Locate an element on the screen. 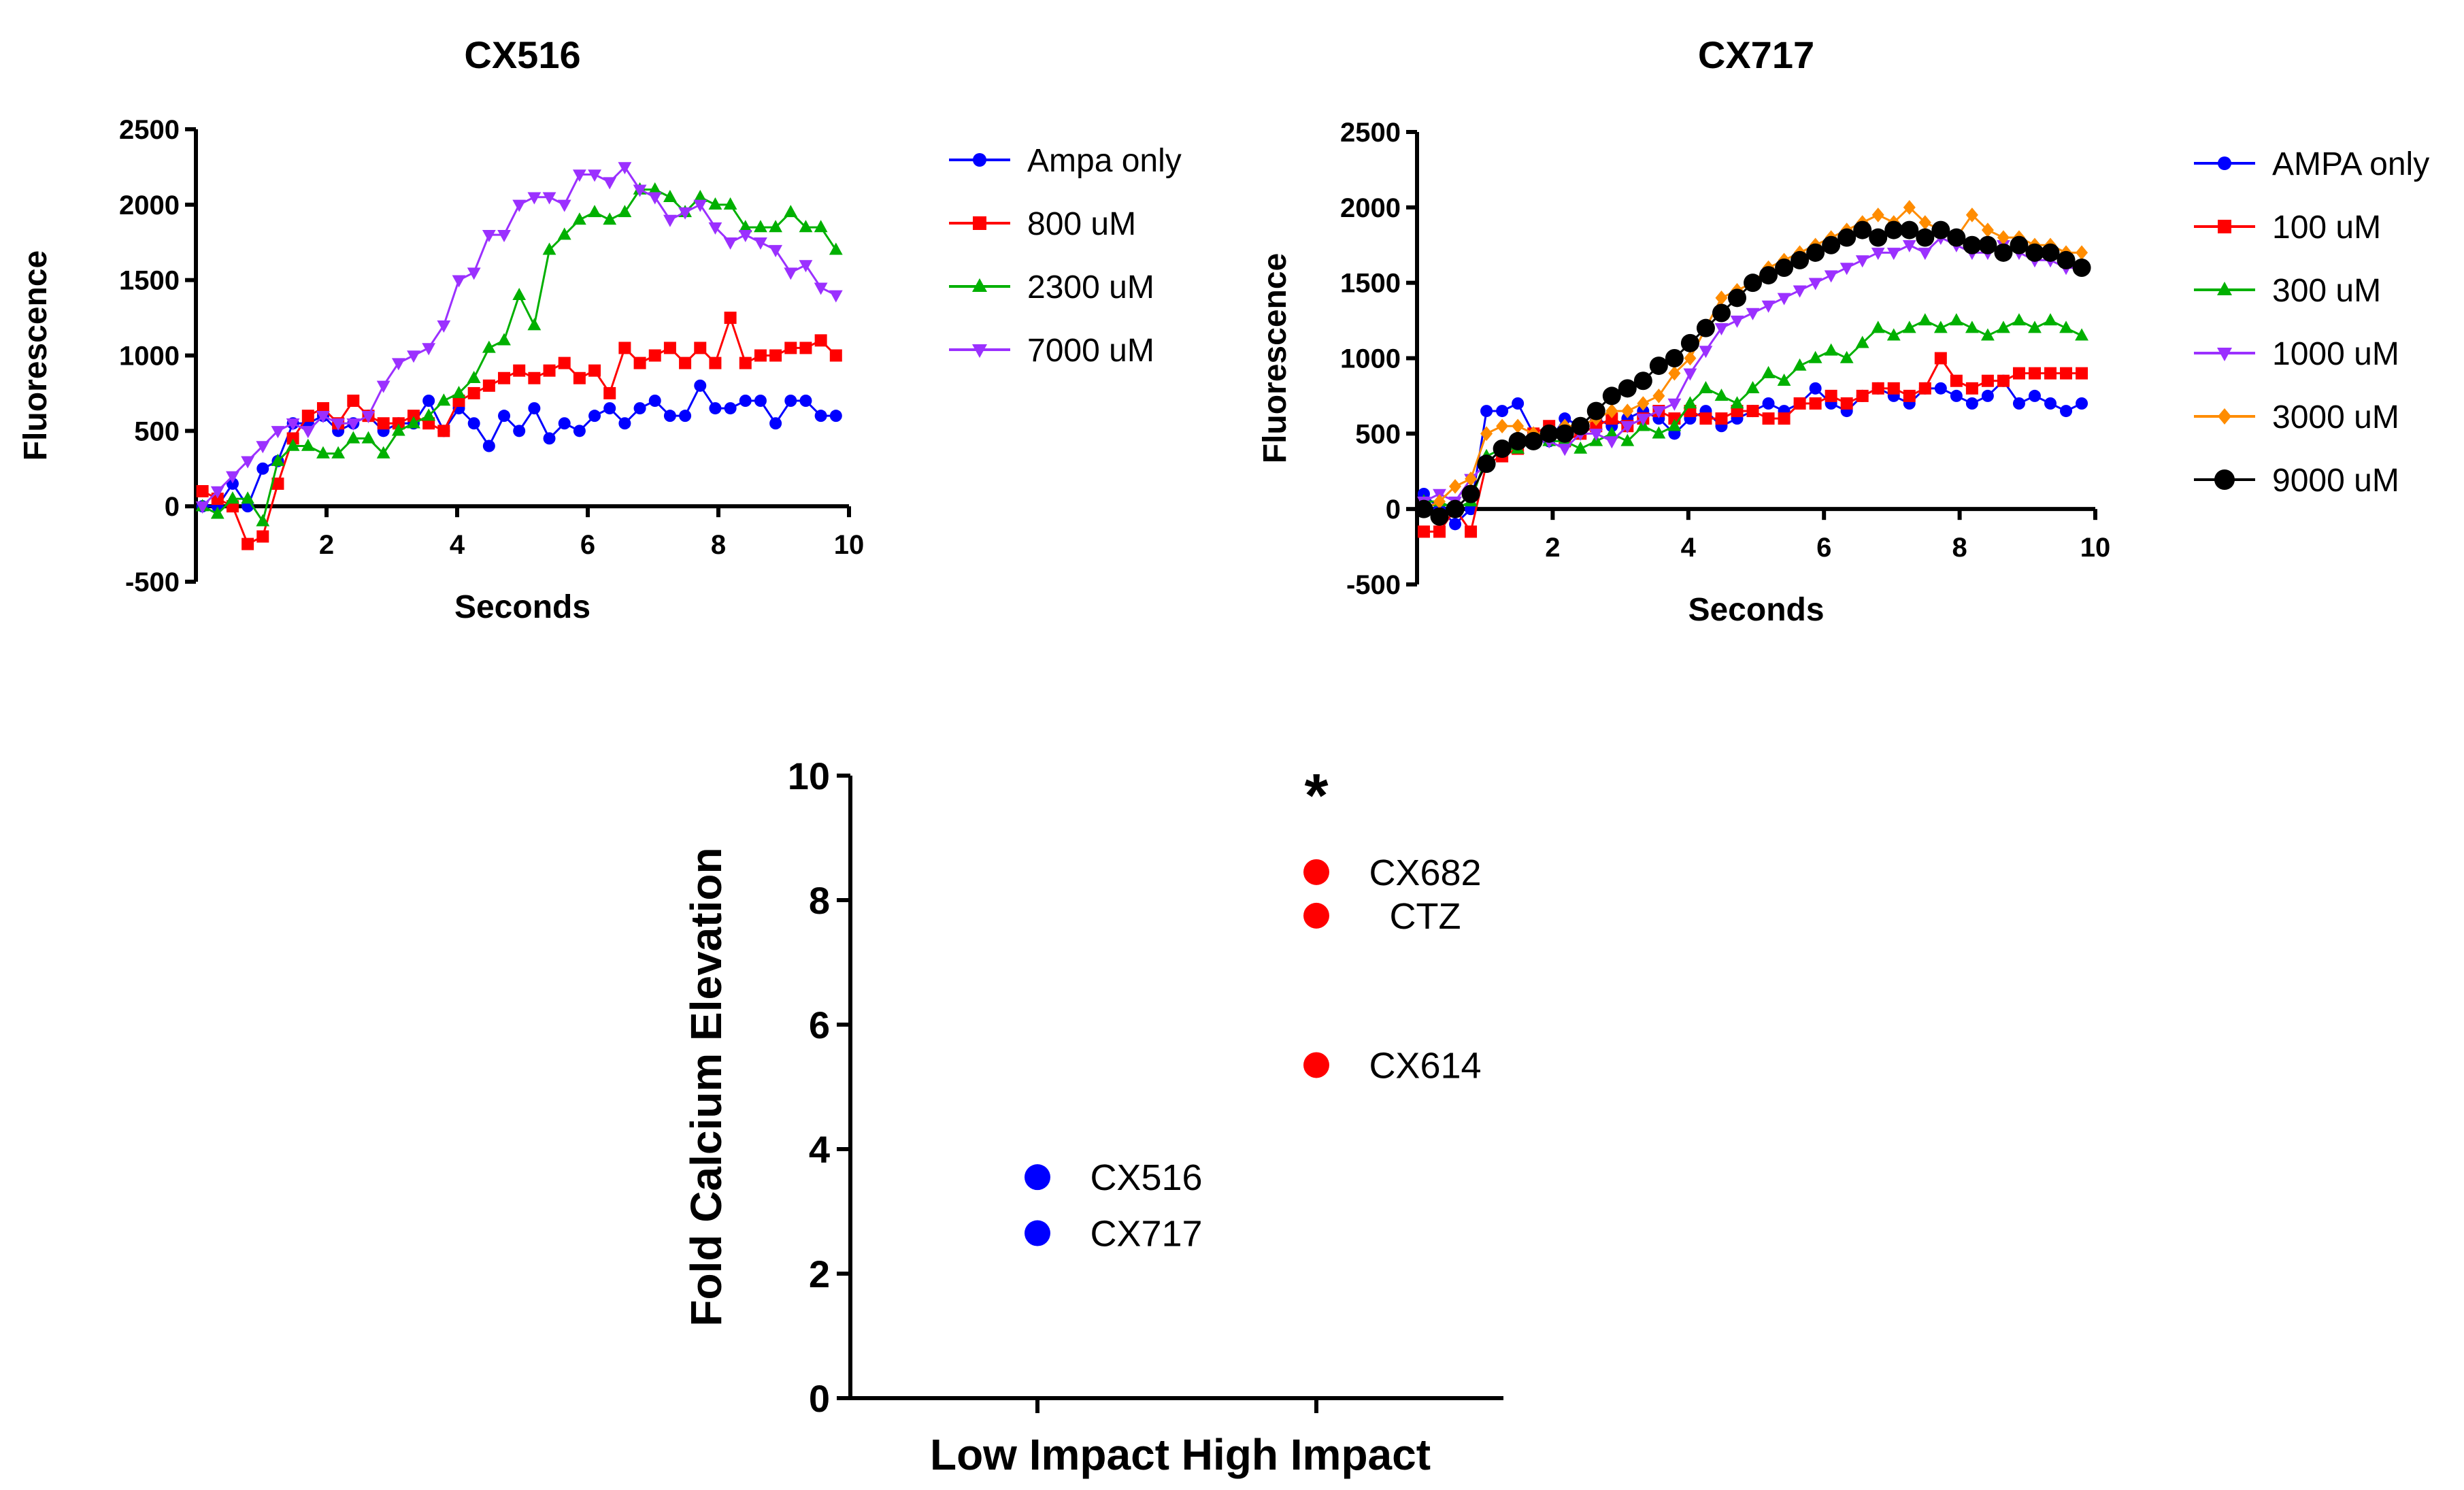  point-label-cx516: CX516 is located at coordinates (1146, 1177).